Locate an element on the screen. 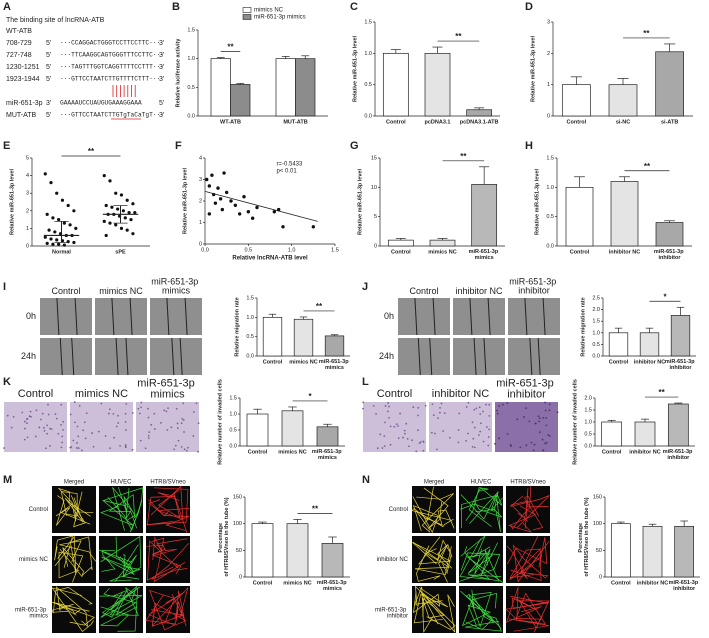 The image size is (709, 638). panel-label: N is located at coordinates (366, 480).